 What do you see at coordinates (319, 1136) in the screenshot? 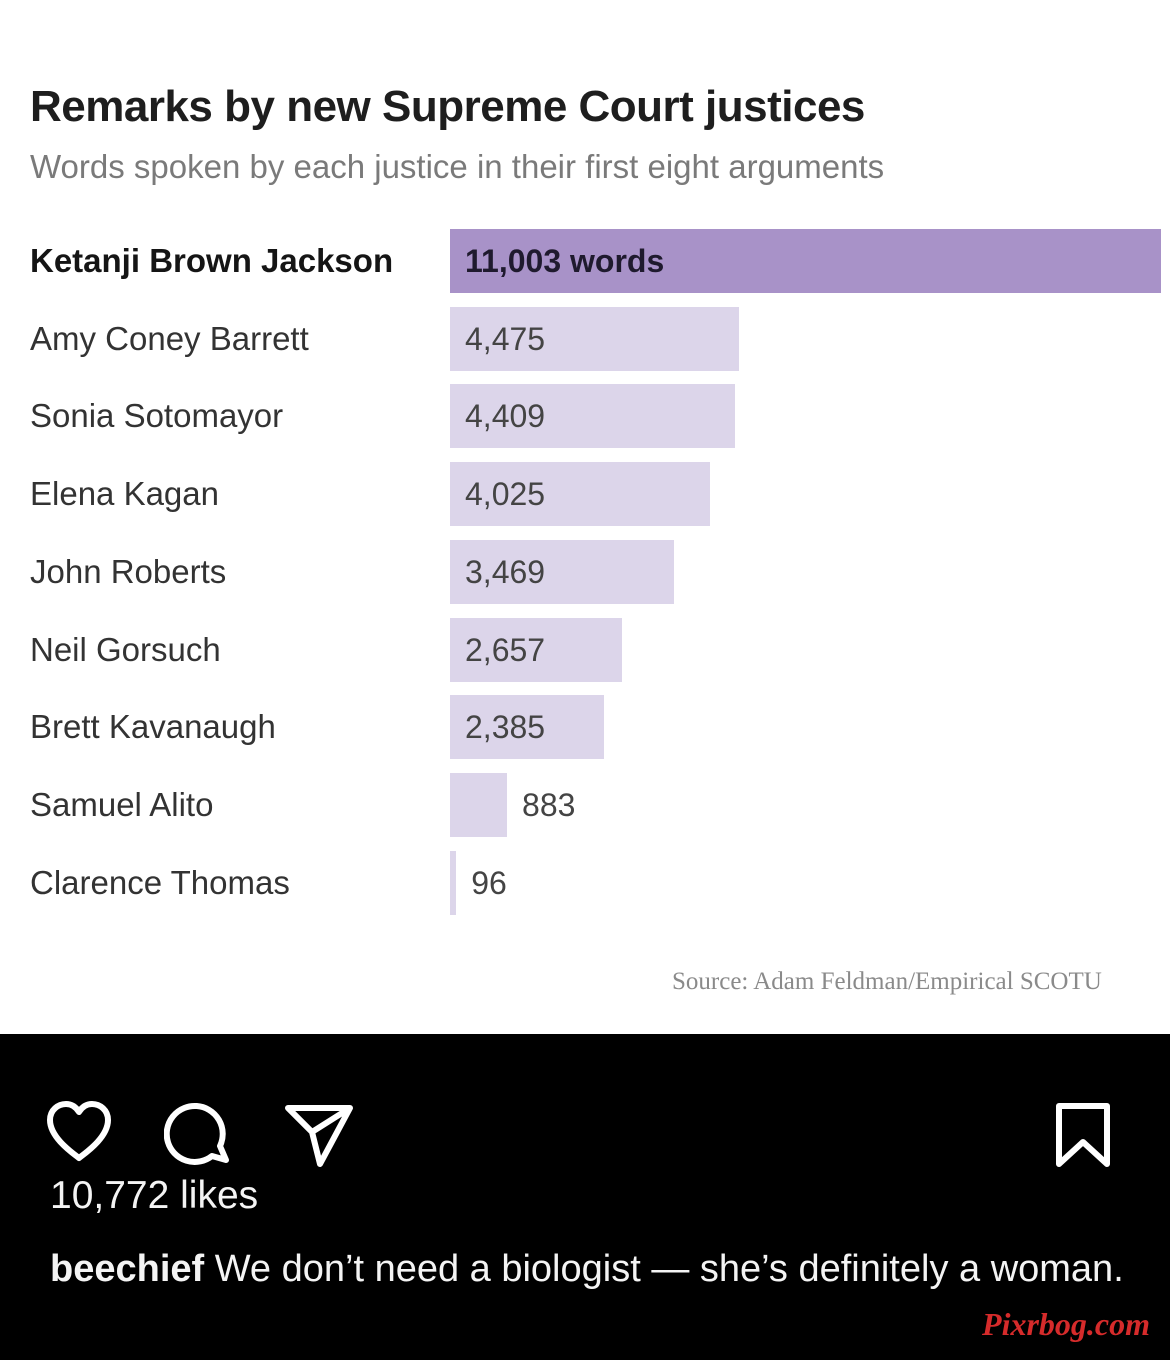
I see `paper-plane-icon` at bounding box center [319, 1136].